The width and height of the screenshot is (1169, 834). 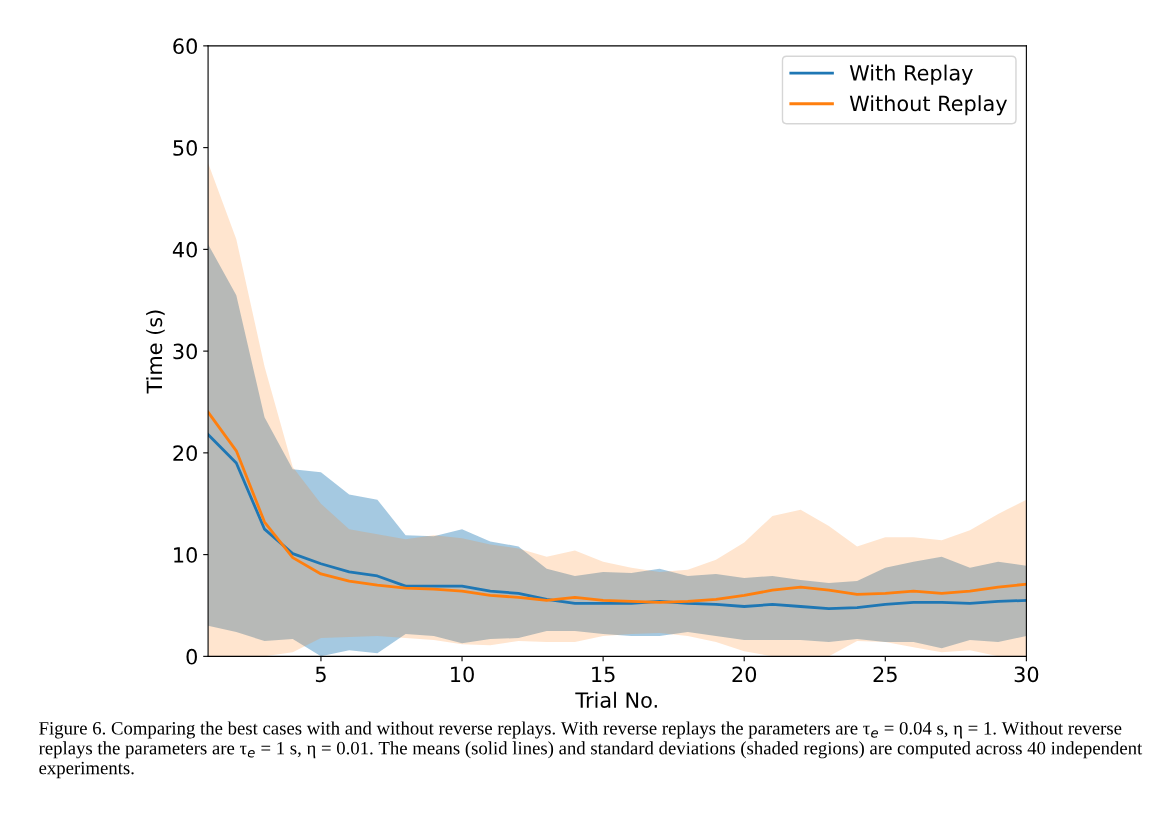 What do you see at coordinates (184, 249) in the screenshot?
I see `y-tick-label: 40` at bounding box center [184, 249].